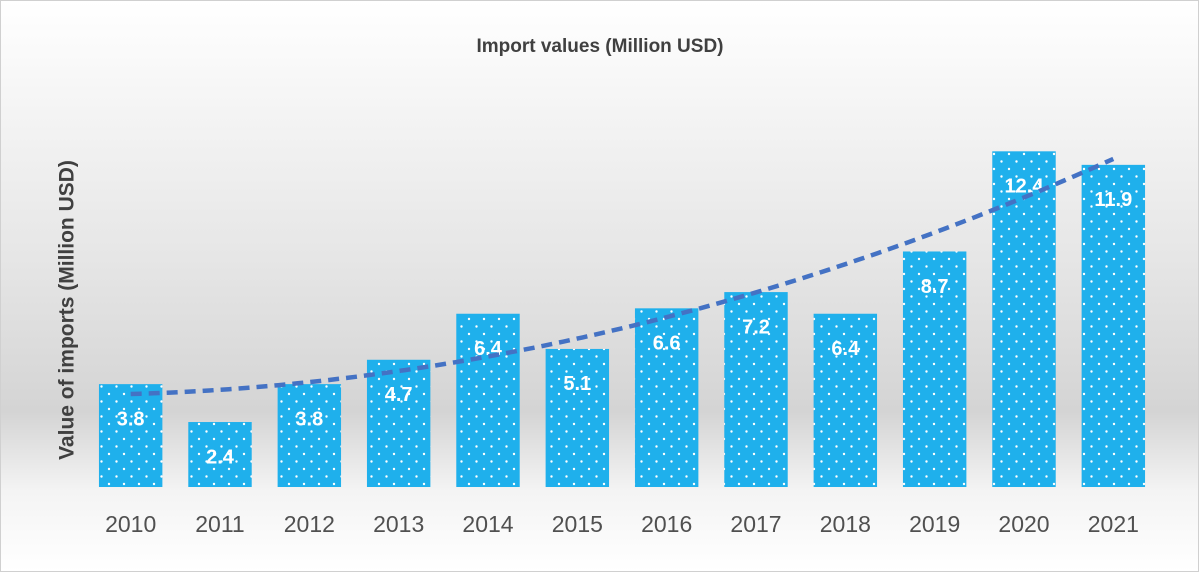 The image size is (1199, 572). What do you see at coordinates (1025, 187) in the screenshot?
I see `data-label: 12.4` at bounding box center [1025, 187].